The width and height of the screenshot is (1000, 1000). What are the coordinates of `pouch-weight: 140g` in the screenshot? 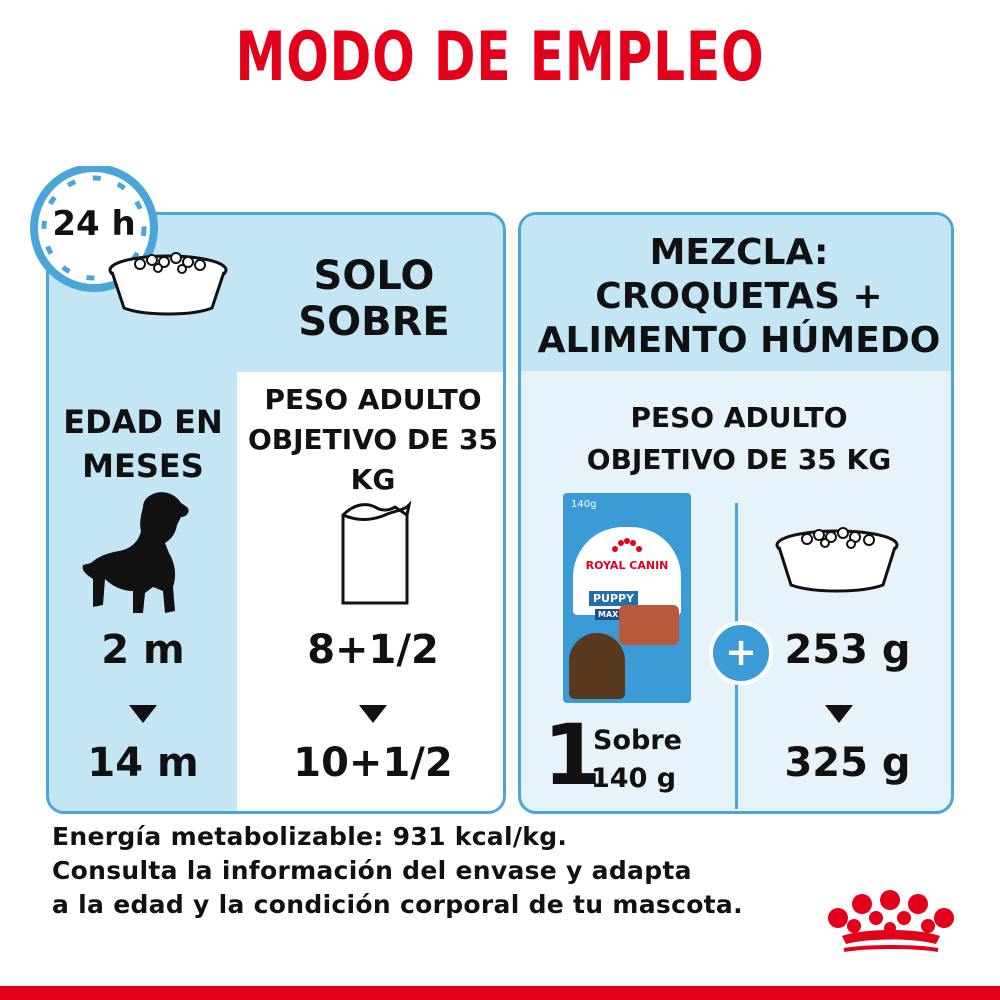 It's located at (584, 504).